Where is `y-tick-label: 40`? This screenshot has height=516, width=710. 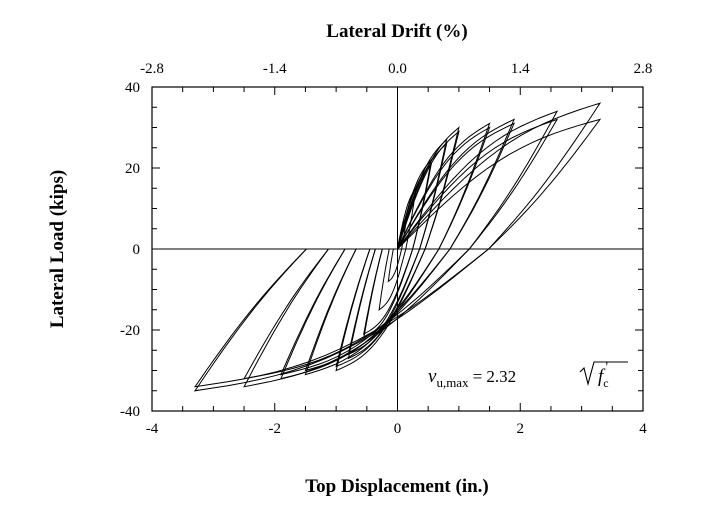
y-tick-label: 40 is located at coordinates (132, 88).